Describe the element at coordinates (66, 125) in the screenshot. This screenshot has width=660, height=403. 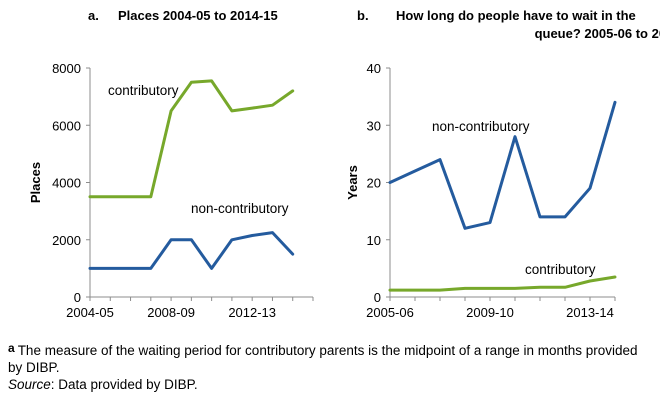
I see `panel-a-y-tick-label: 6000` at that location.